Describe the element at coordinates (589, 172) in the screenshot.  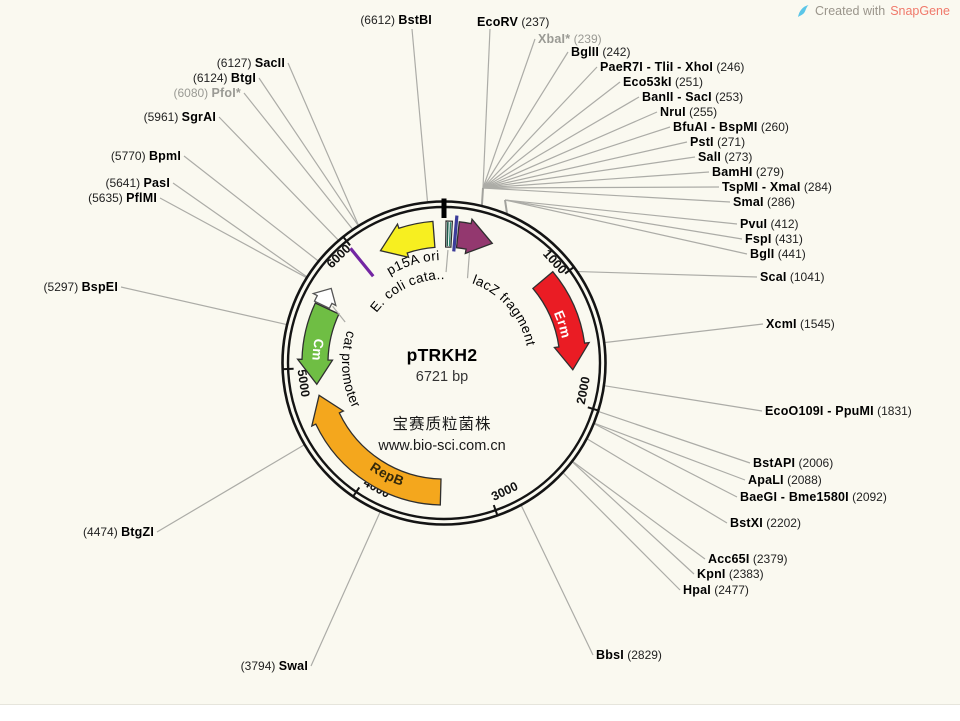
I see `leader-line-sali` at that location.